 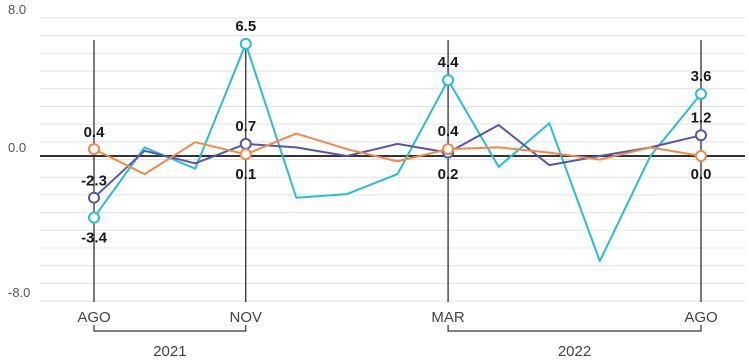 I want to click on data-label: 3.6, so click(x=701, y=76).